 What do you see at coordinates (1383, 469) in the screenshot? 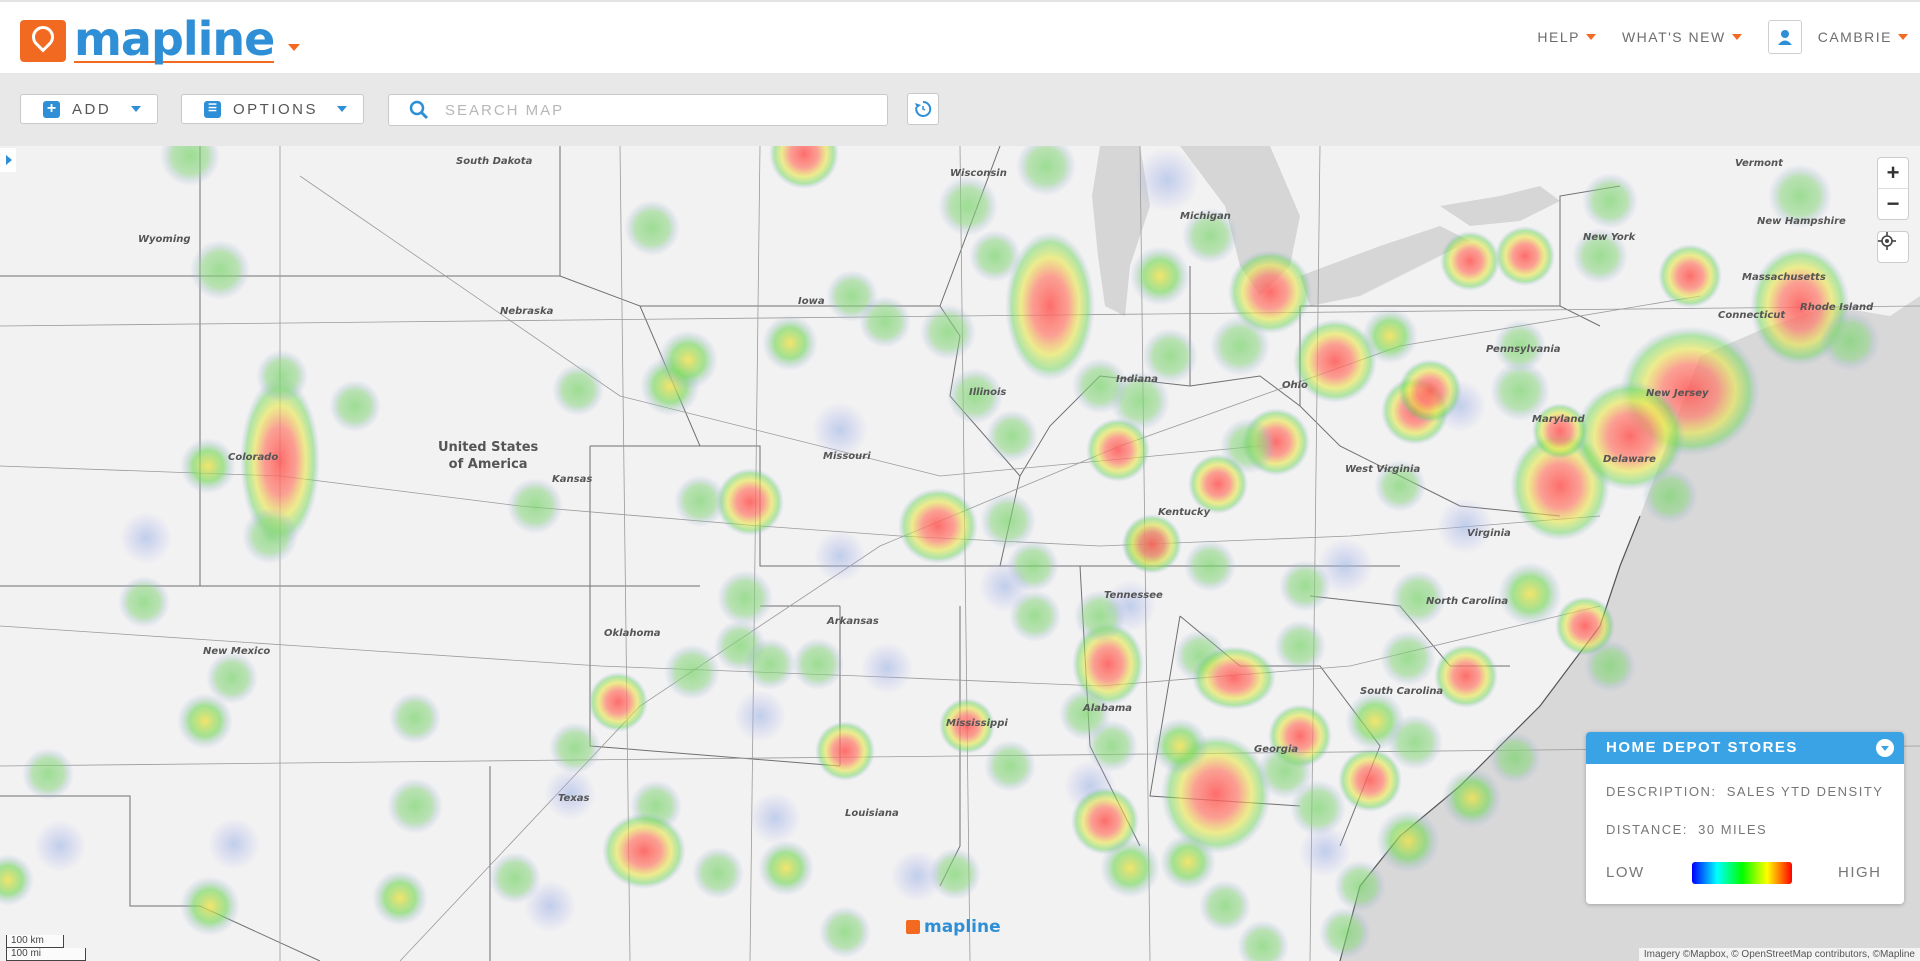
I see `place-label: West Virginia` at bounding box center [1383, 469].